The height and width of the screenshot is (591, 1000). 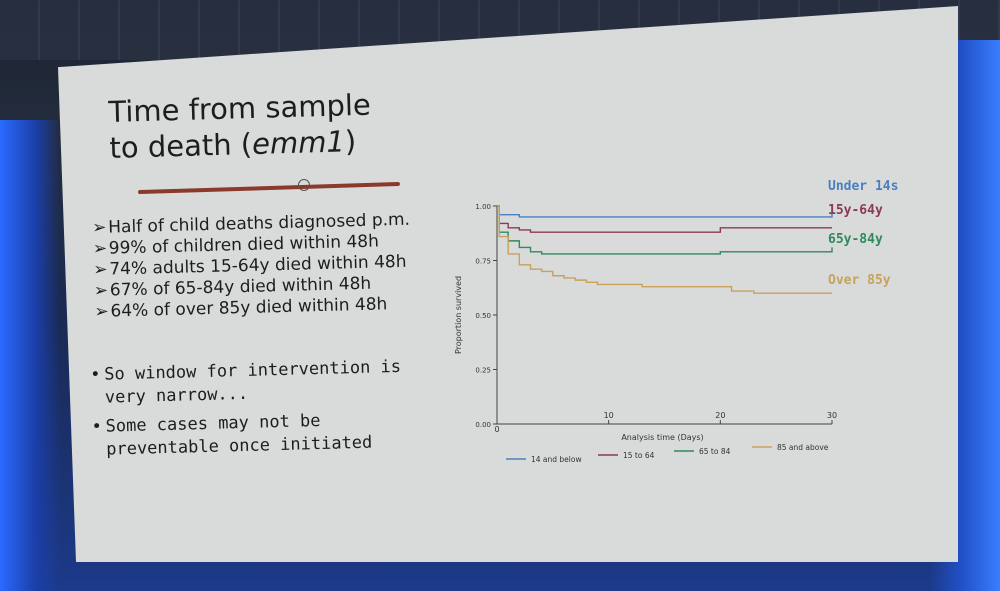 I want to click on y-tick-label: 0.00, so click(x=483, y=425).